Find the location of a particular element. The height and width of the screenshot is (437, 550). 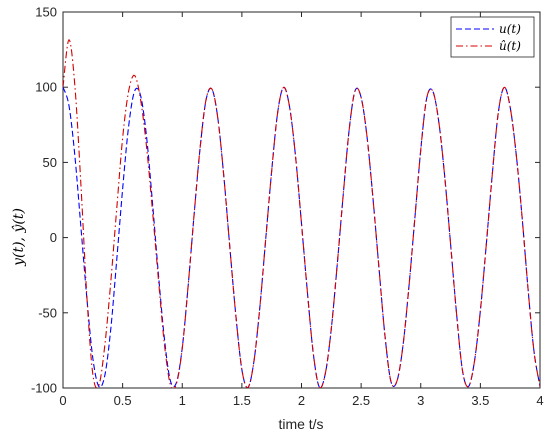

y-tick-label: 150 is located at coordinates (46, 12).